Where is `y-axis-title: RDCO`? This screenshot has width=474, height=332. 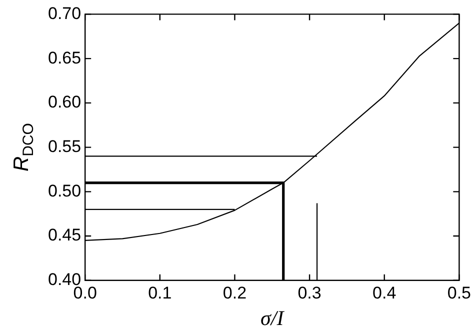 y-axis-title: RDCO is located at coordinates (23, 147).